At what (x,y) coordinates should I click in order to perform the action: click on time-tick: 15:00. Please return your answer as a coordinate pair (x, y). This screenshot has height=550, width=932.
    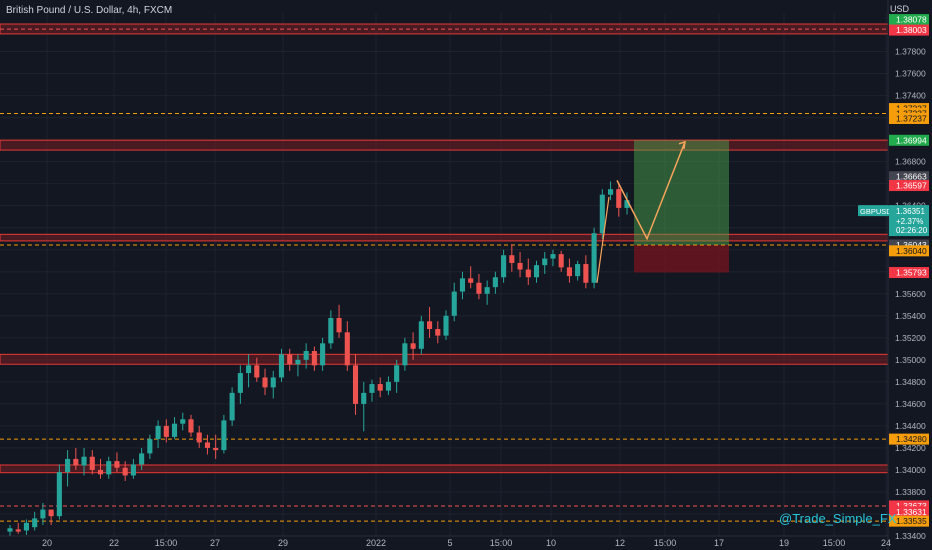
    Looking at the image, I should click on (501, 543).